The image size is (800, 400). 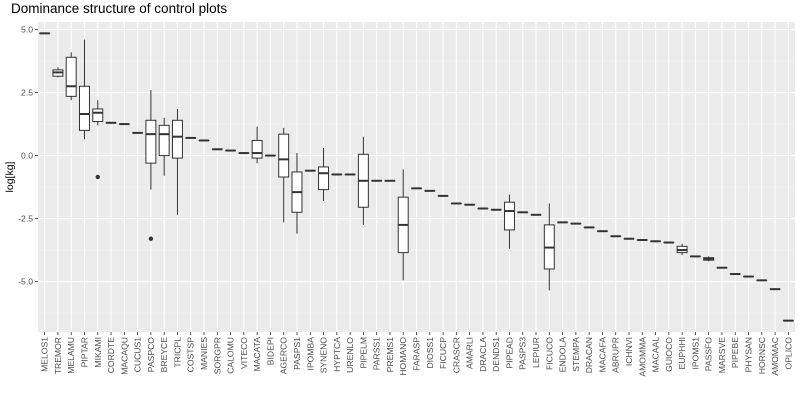 What do you see at coordinates (231, 355) in the screenshot?
I see `x-tick-label-CALOMU: CALOMU` at bounding box center [231, 355].